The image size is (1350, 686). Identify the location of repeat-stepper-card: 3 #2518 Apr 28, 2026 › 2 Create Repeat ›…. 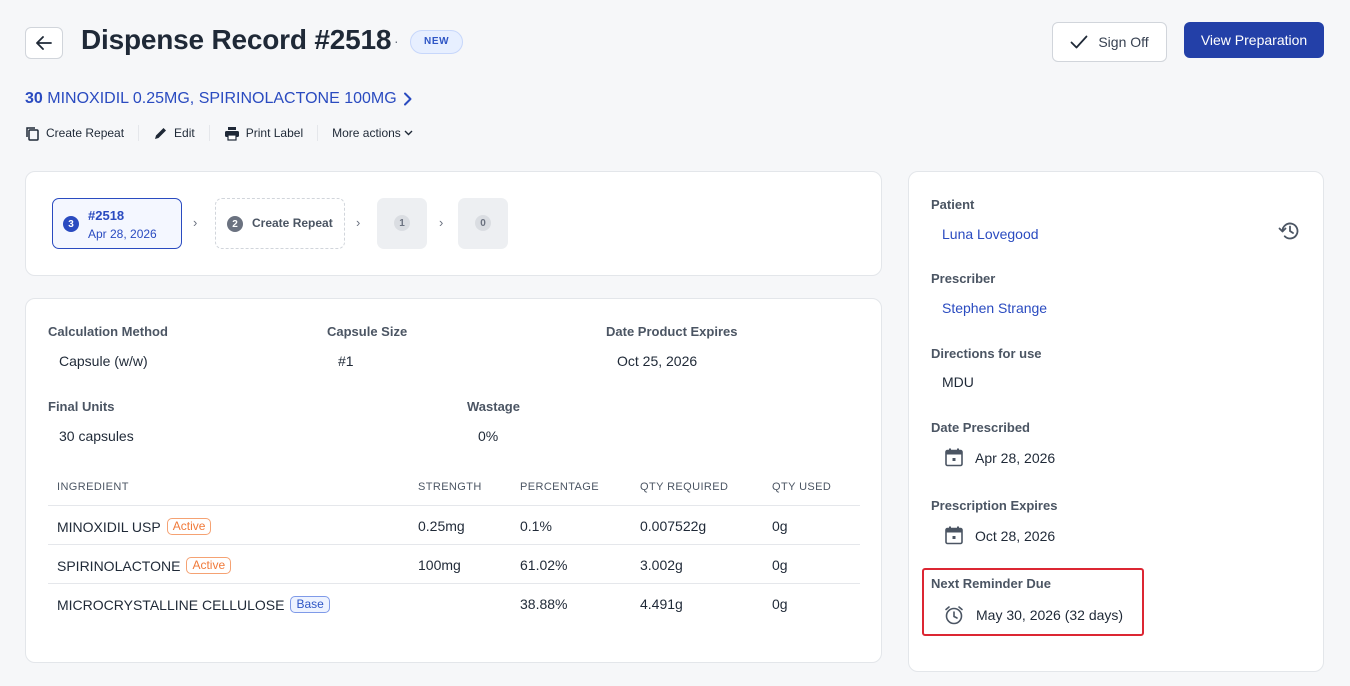
(453, 223).